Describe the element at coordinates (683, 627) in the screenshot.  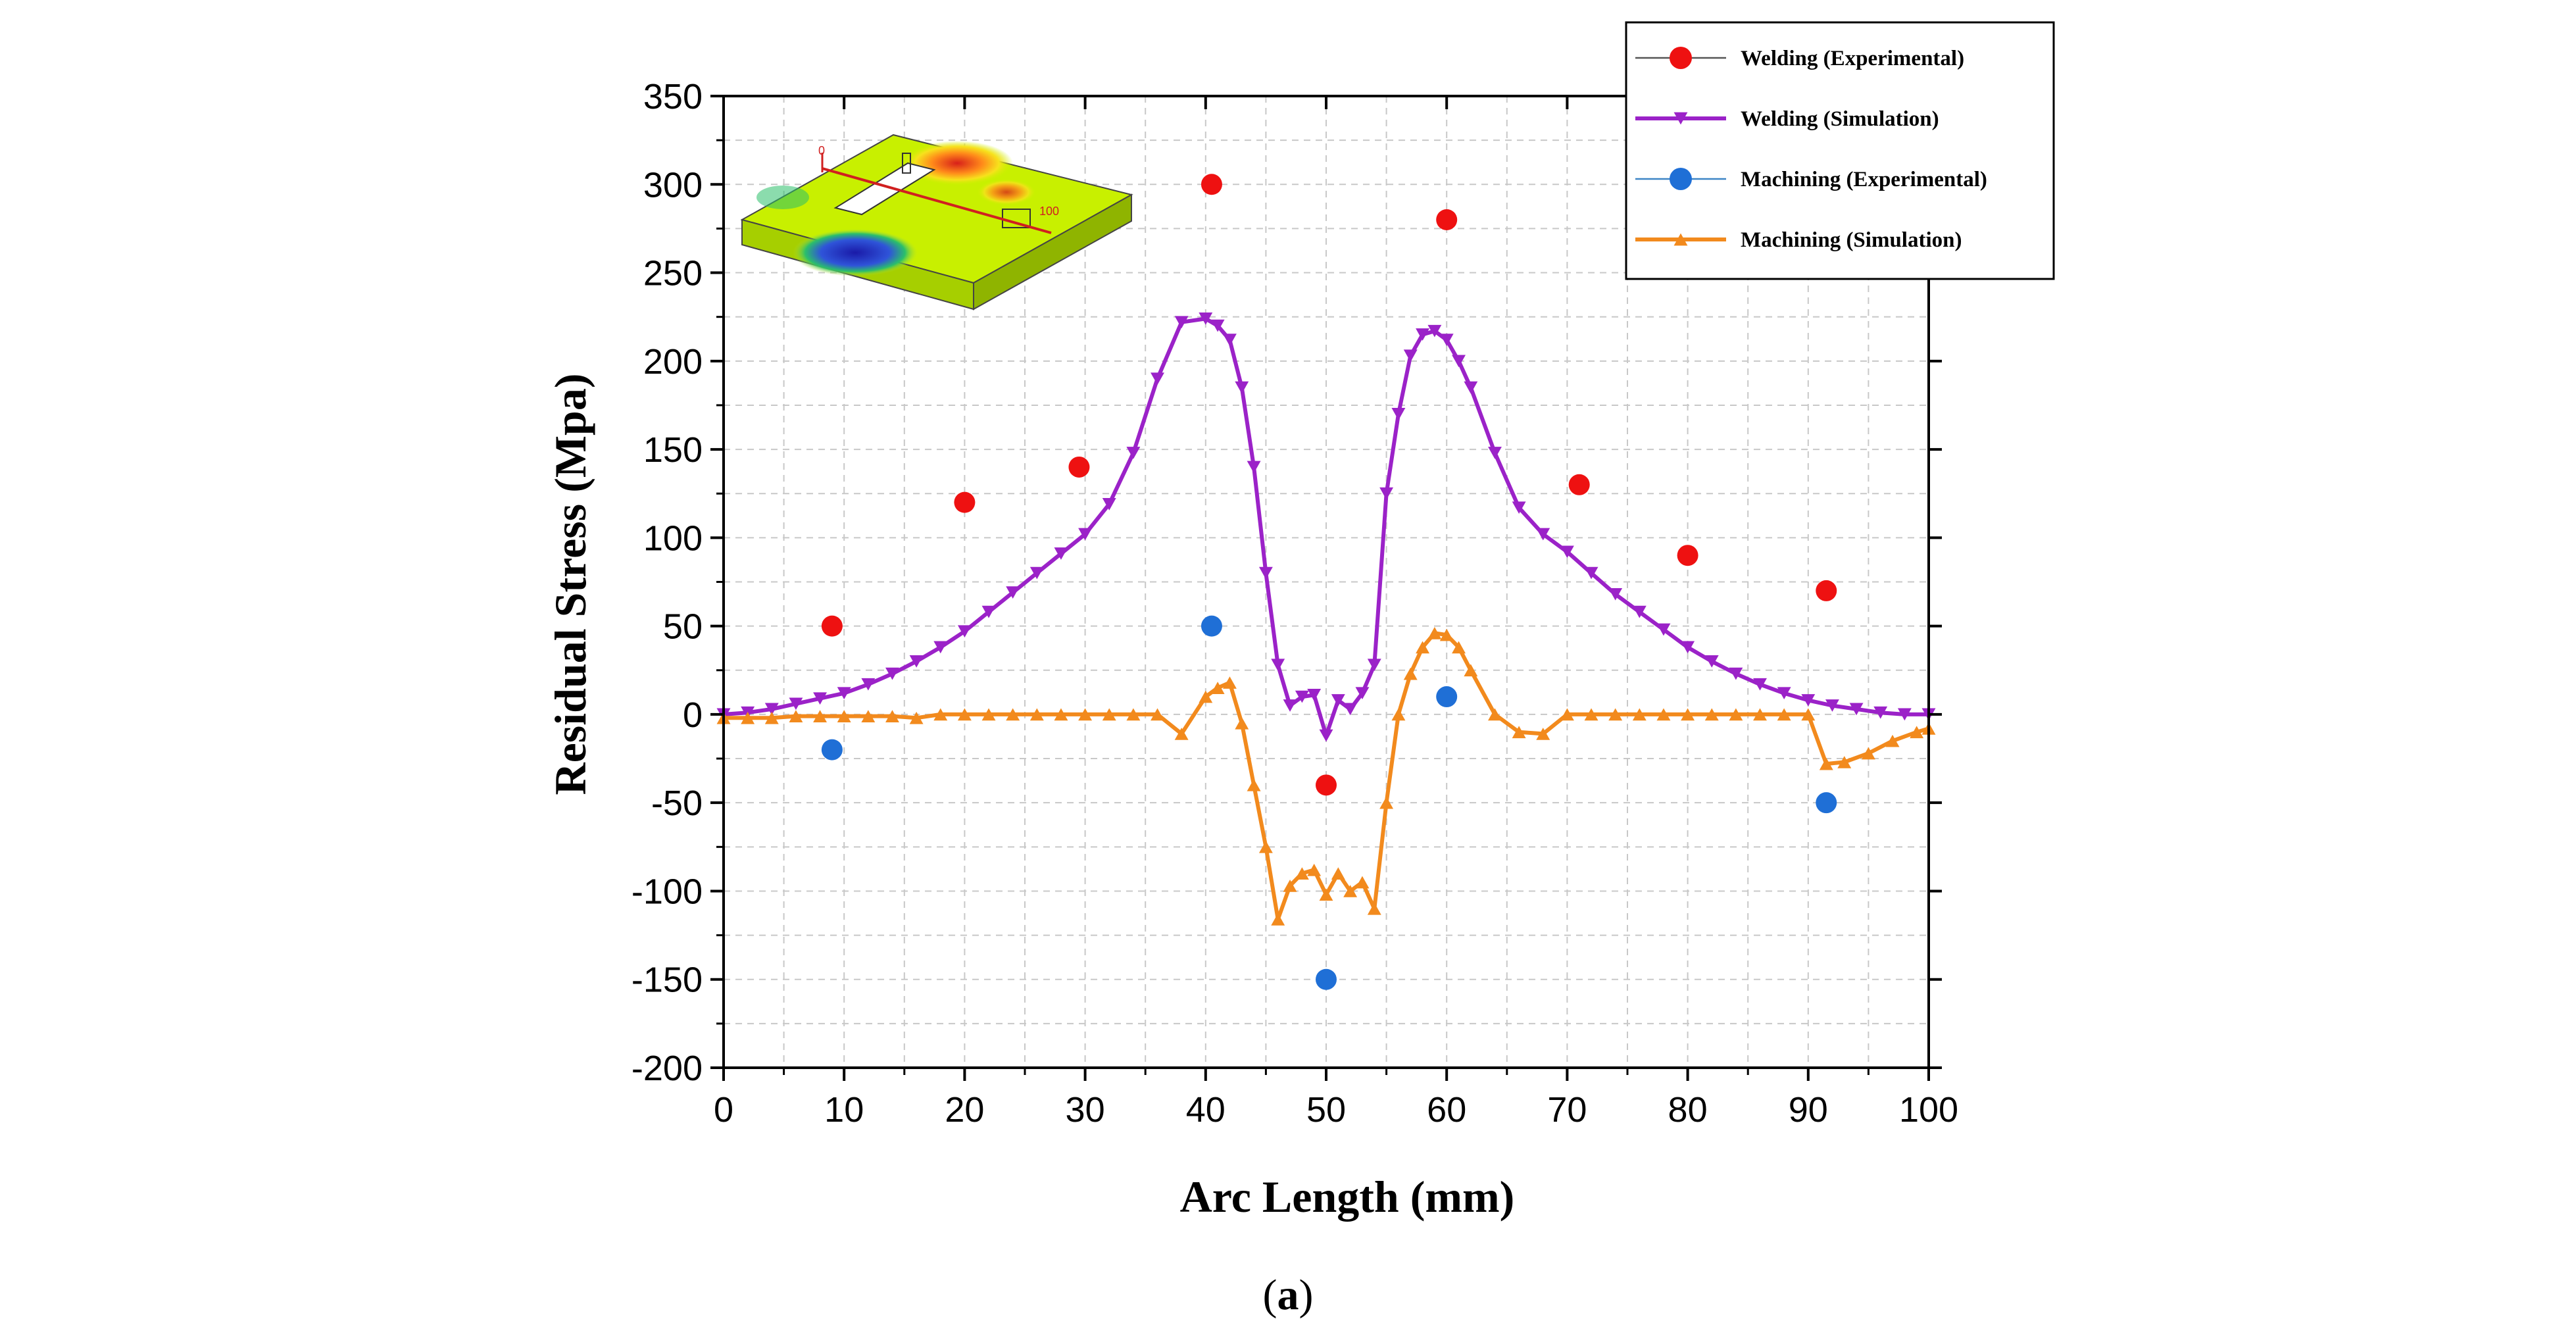
I see `y-tick-label: 50` at that location.